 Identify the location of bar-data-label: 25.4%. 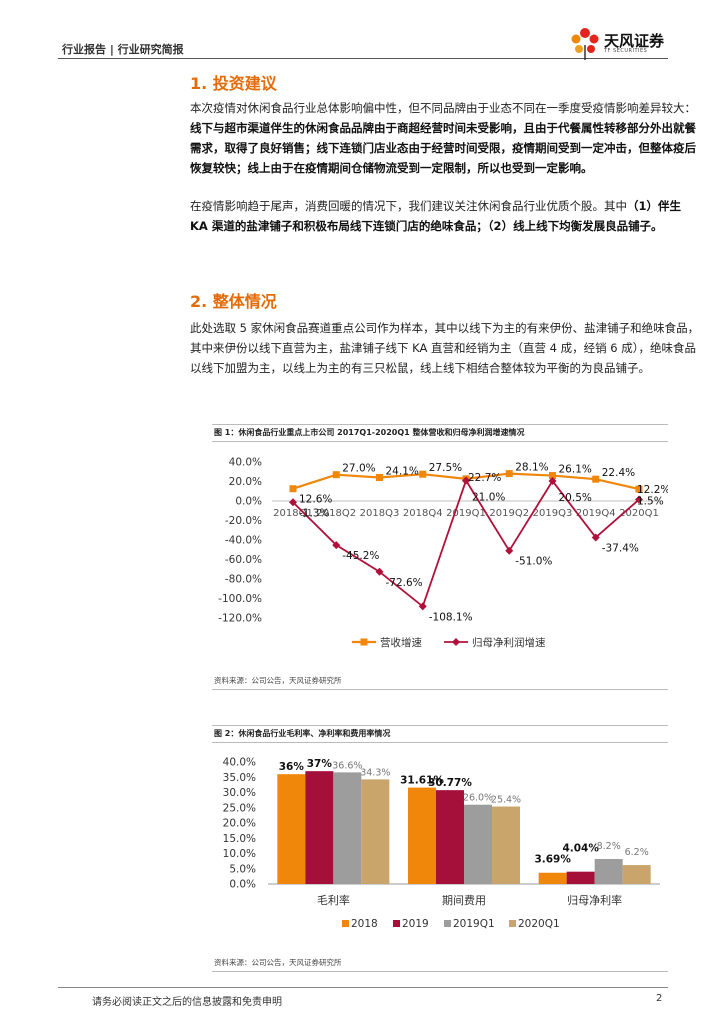
(506, 800).